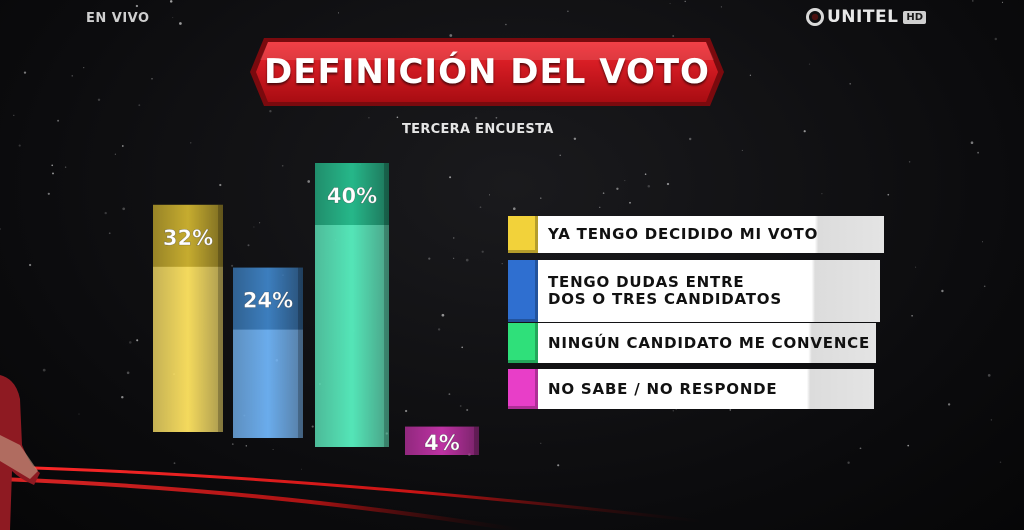  I want to click on legend-item-4: NO SABE / NO RESPONDE, so click(691, 389).